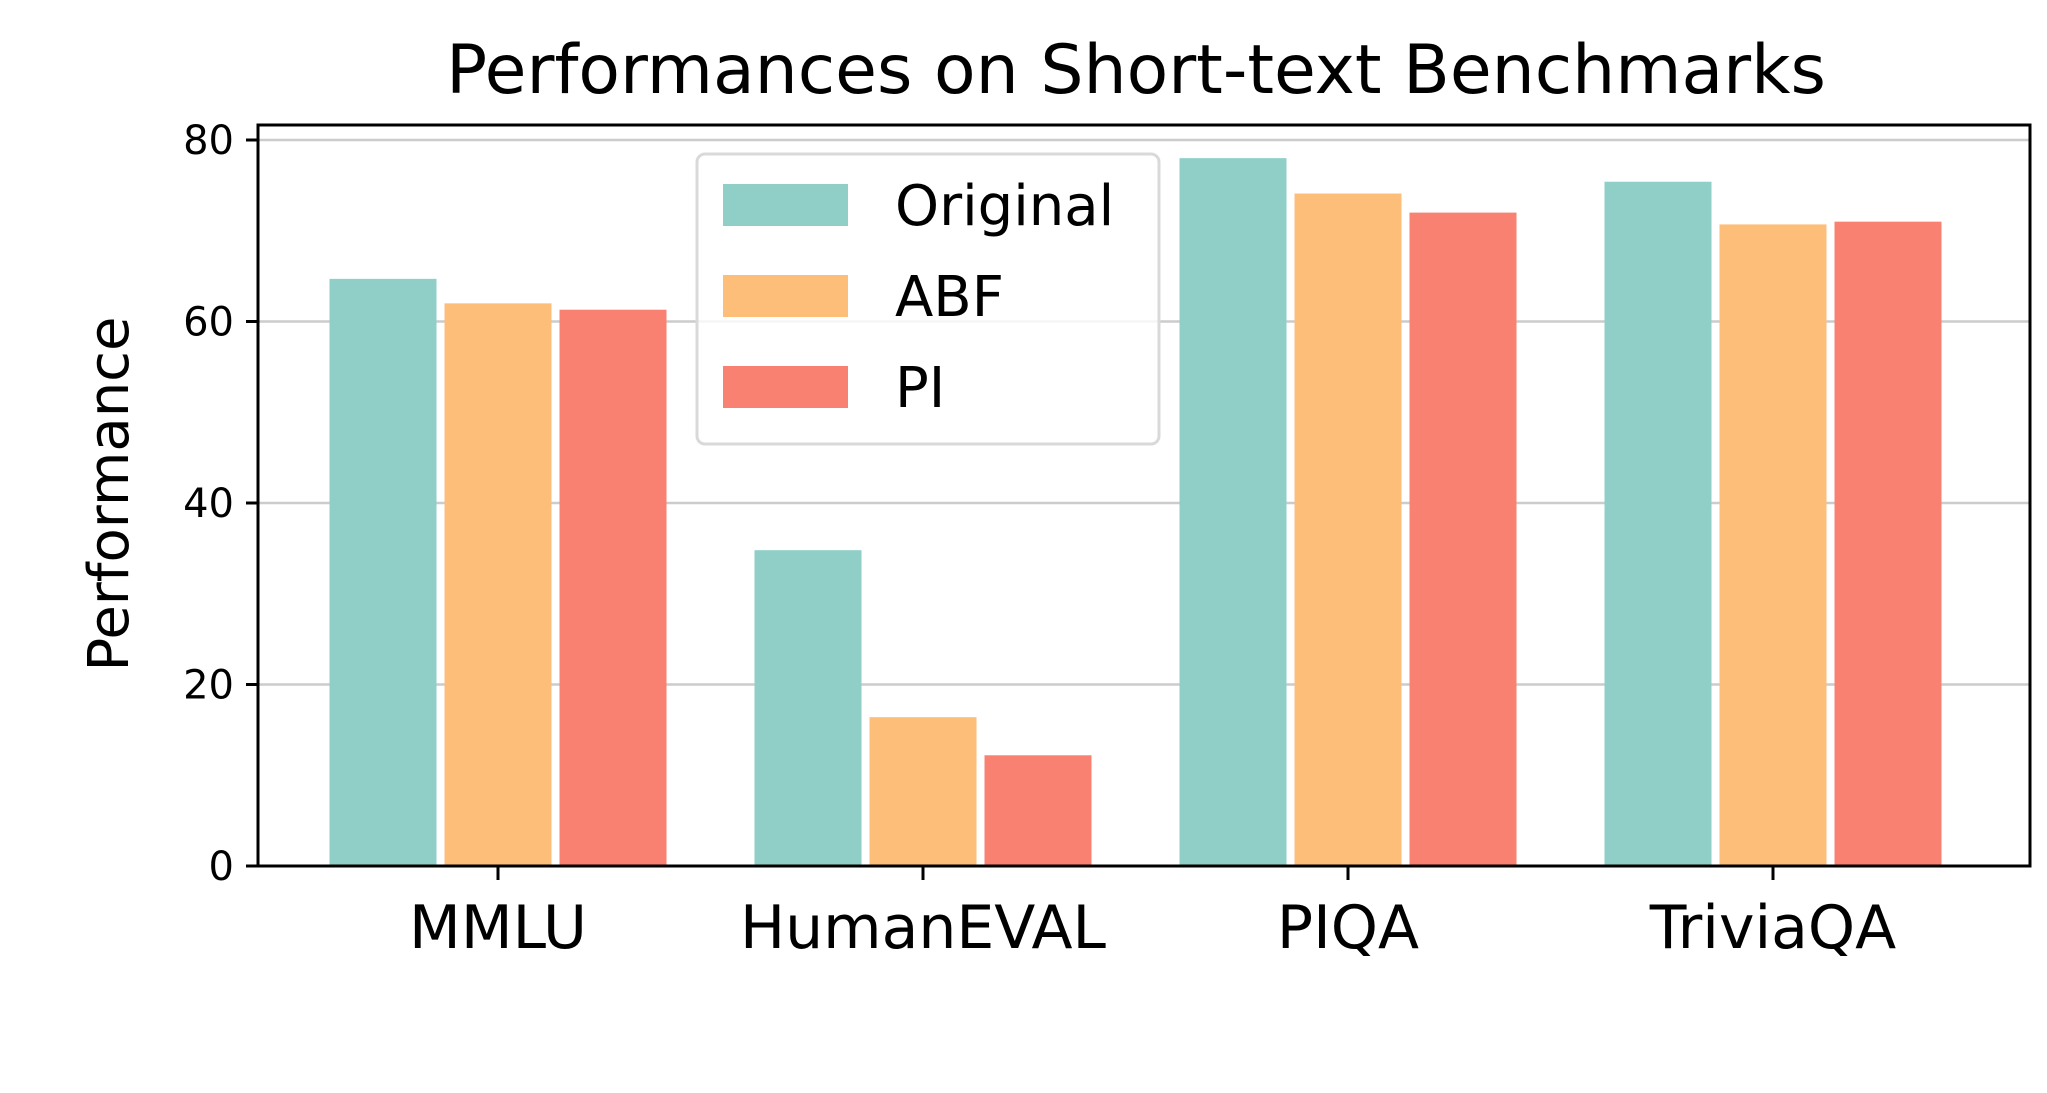 The width and height of the screenshot is (2047, 1093). Describe the element at coordinates (920, 388) in the screenshot. I see `legend-label-pi: PI` at that location.